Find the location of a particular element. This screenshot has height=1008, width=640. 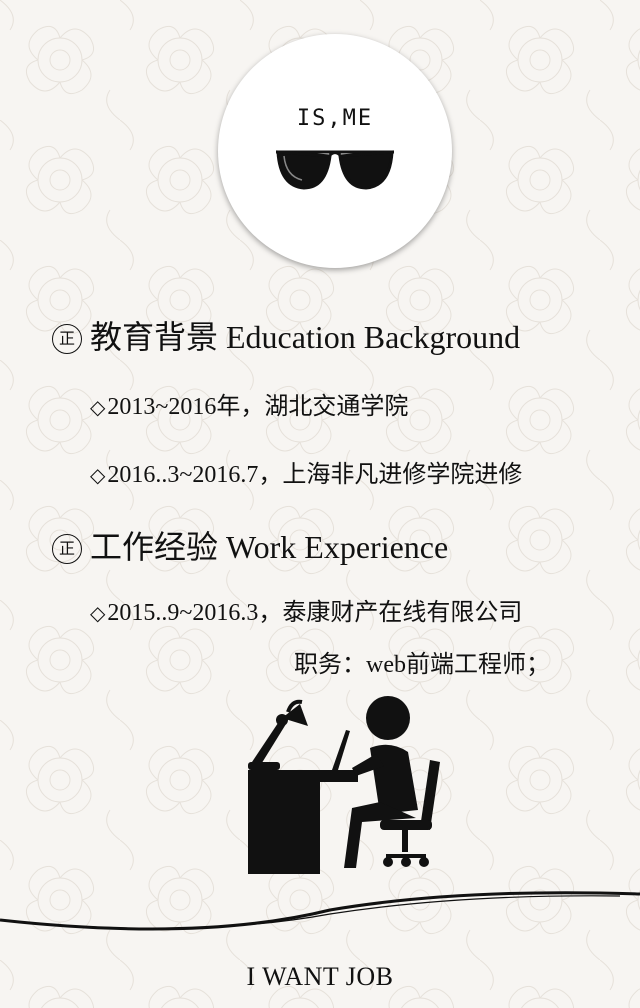

avatar-circle: IS,ME is located at coordinates (335, 151).